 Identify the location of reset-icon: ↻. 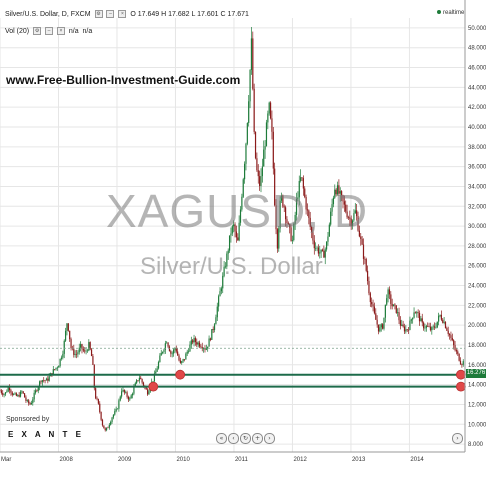
(245, 438).